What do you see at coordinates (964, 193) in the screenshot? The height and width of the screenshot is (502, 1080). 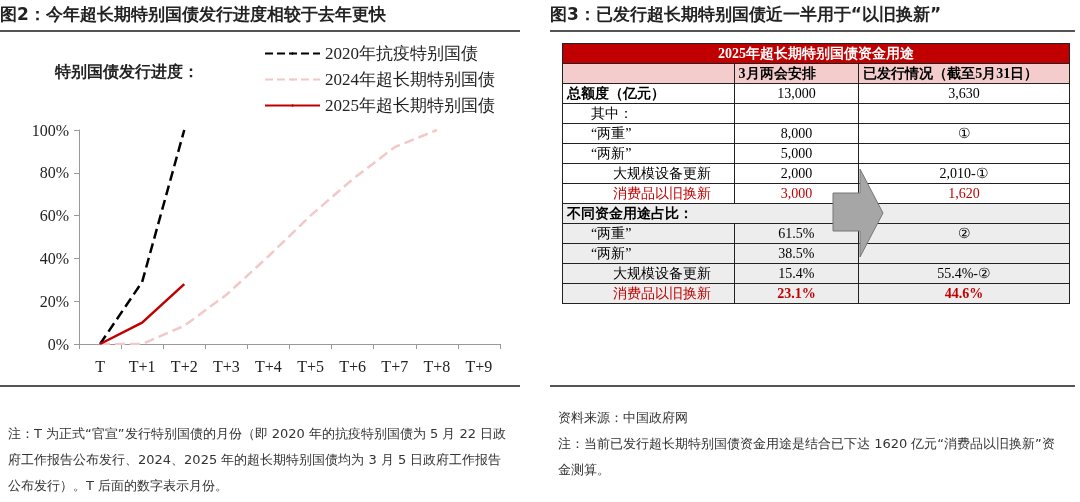 I see `text: 1,620` at bounding box center [964, 193].